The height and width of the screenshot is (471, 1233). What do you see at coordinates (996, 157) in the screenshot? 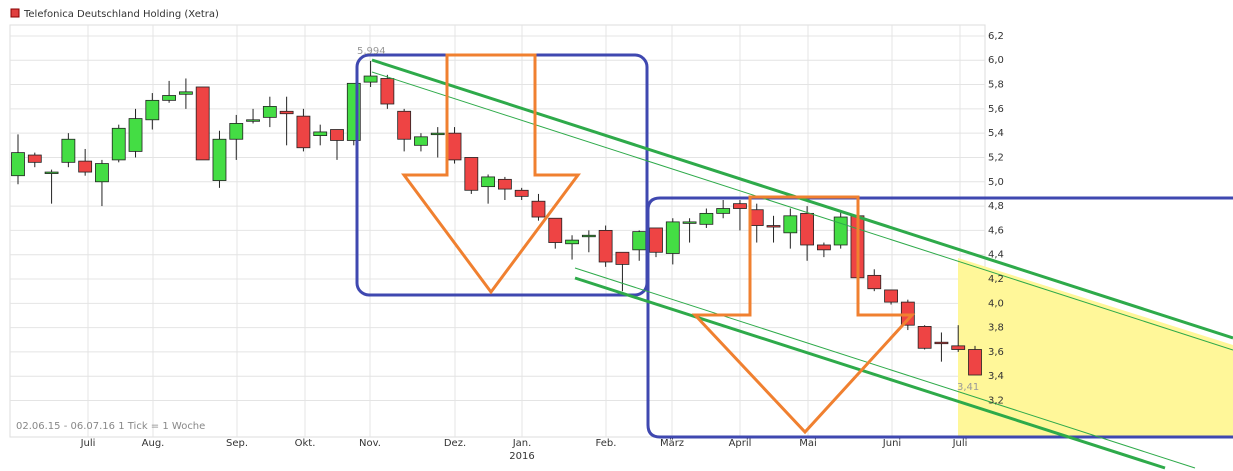
I see `y-tick-label: 5,2` at bounding box center [996, 157].